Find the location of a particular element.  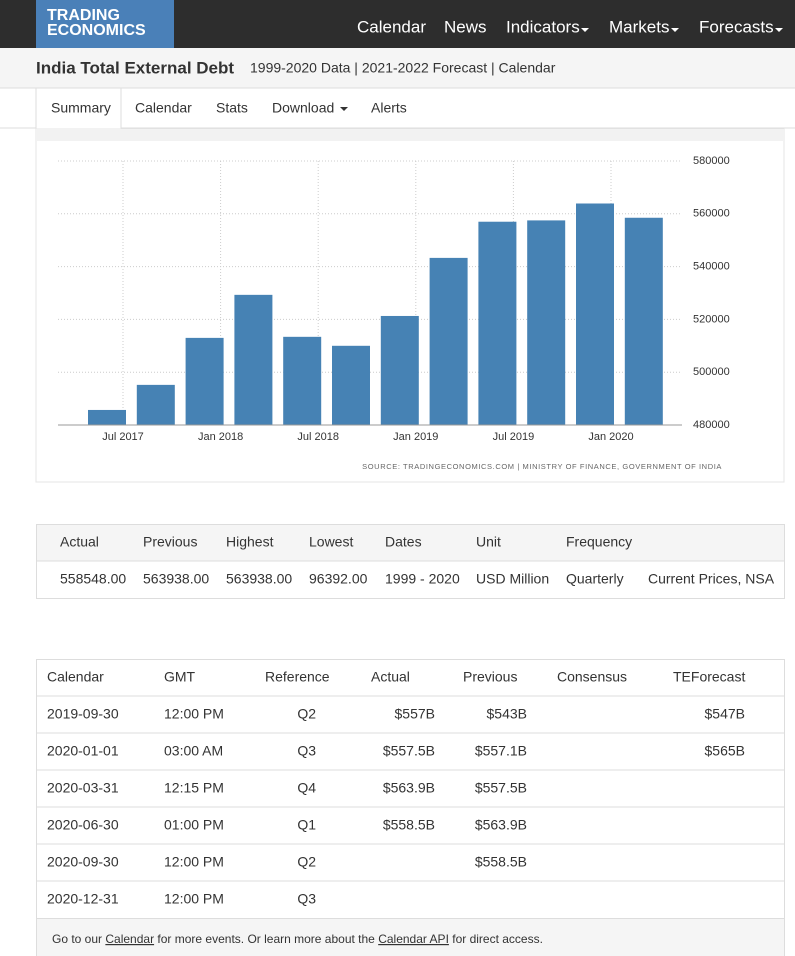

summary-cell: USD Million is located at coordinates (512, 579).